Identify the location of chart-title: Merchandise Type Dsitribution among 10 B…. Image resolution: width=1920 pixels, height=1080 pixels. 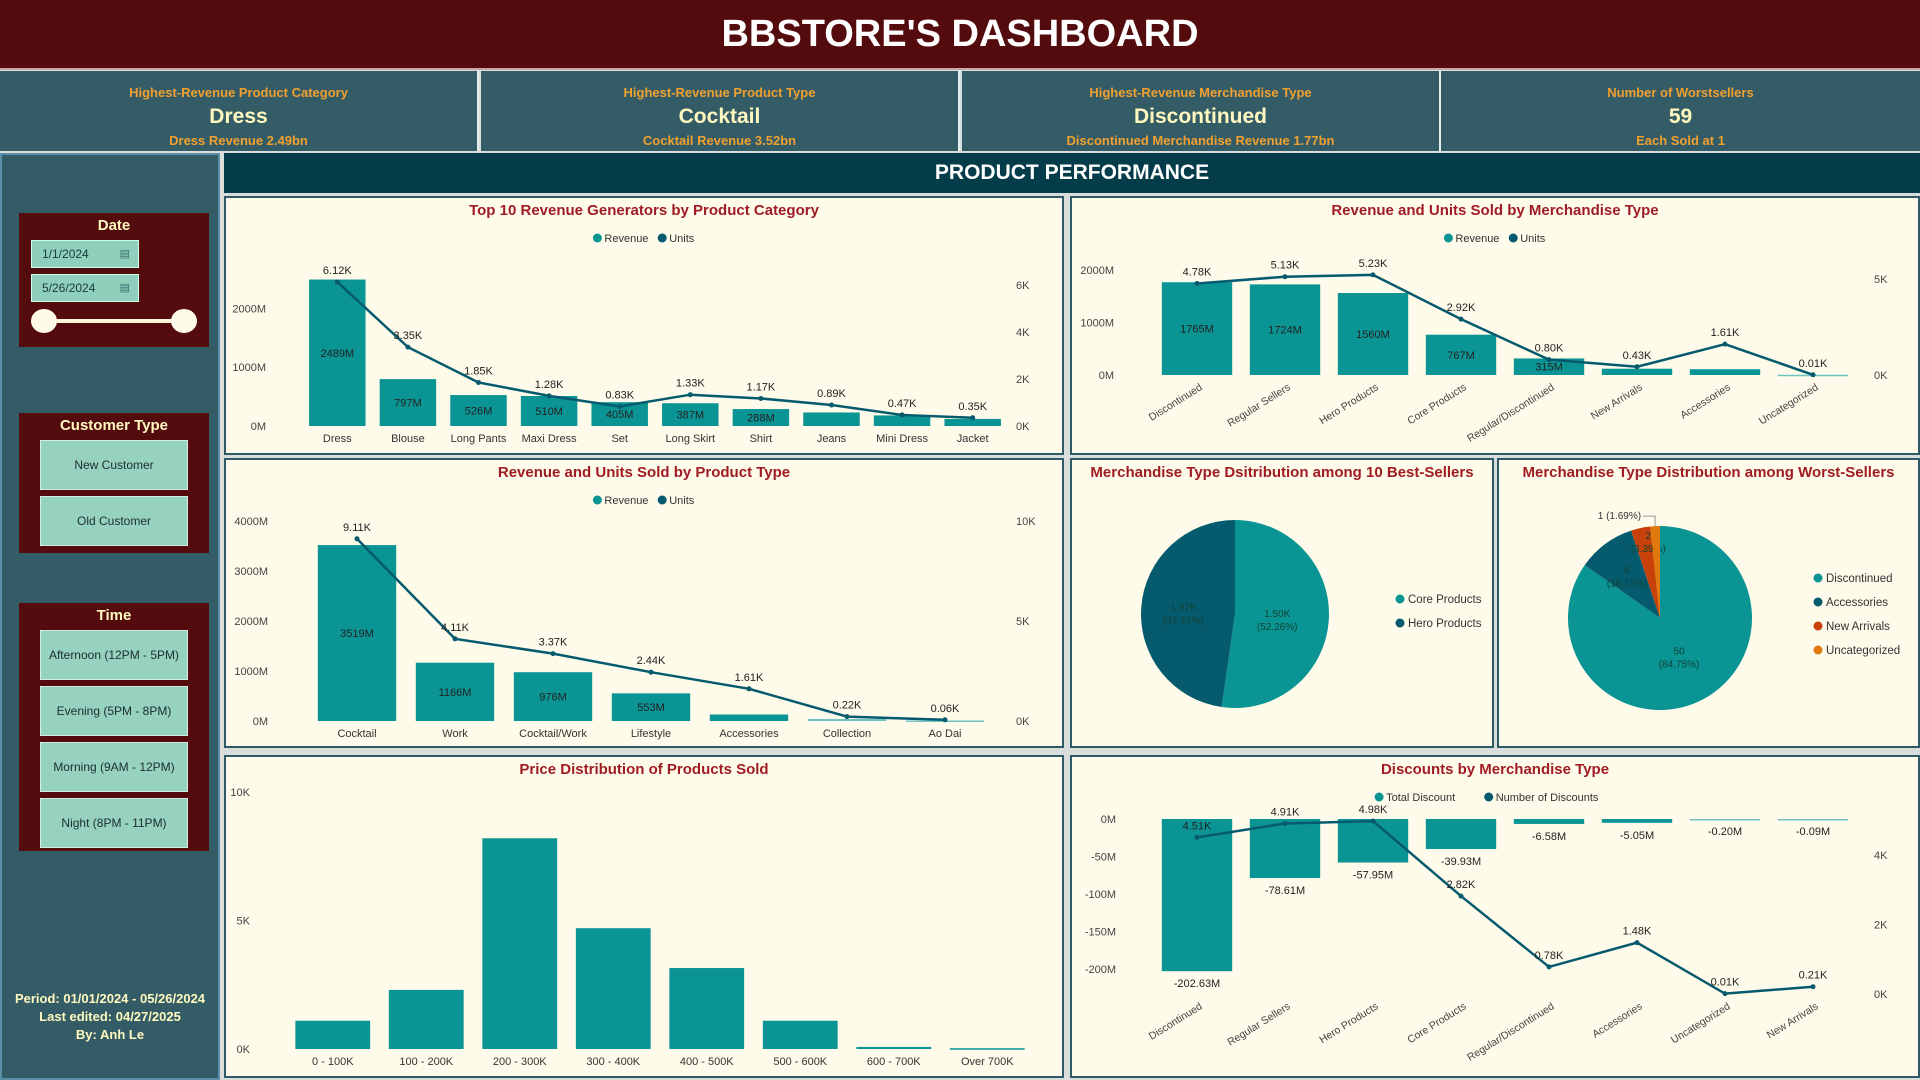
(1282, 472).